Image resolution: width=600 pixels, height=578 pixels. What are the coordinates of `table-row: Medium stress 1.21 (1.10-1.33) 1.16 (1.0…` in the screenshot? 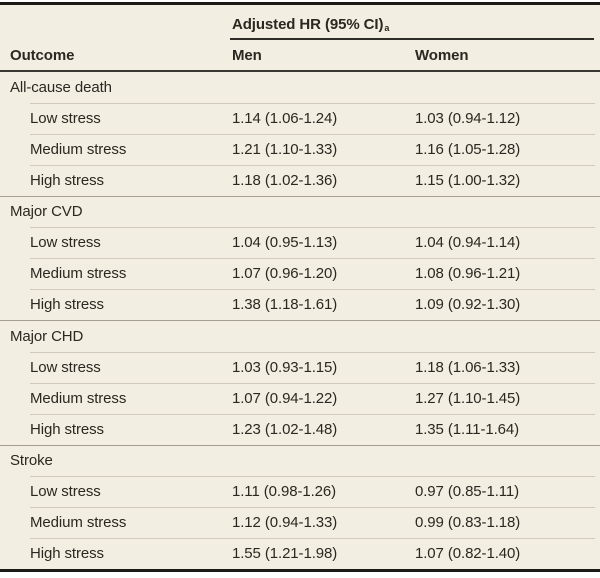 It's located at (300, 149).